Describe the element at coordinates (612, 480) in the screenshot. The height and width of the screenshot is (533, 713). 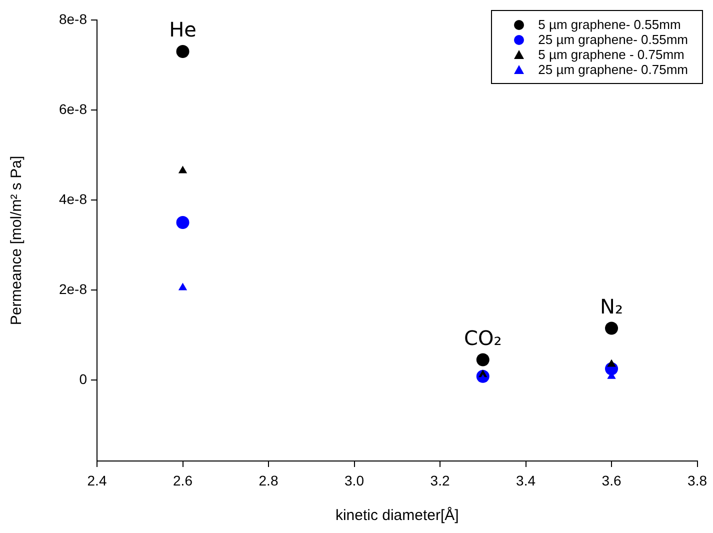
I see `x-tick-label: 3.6` at that location.